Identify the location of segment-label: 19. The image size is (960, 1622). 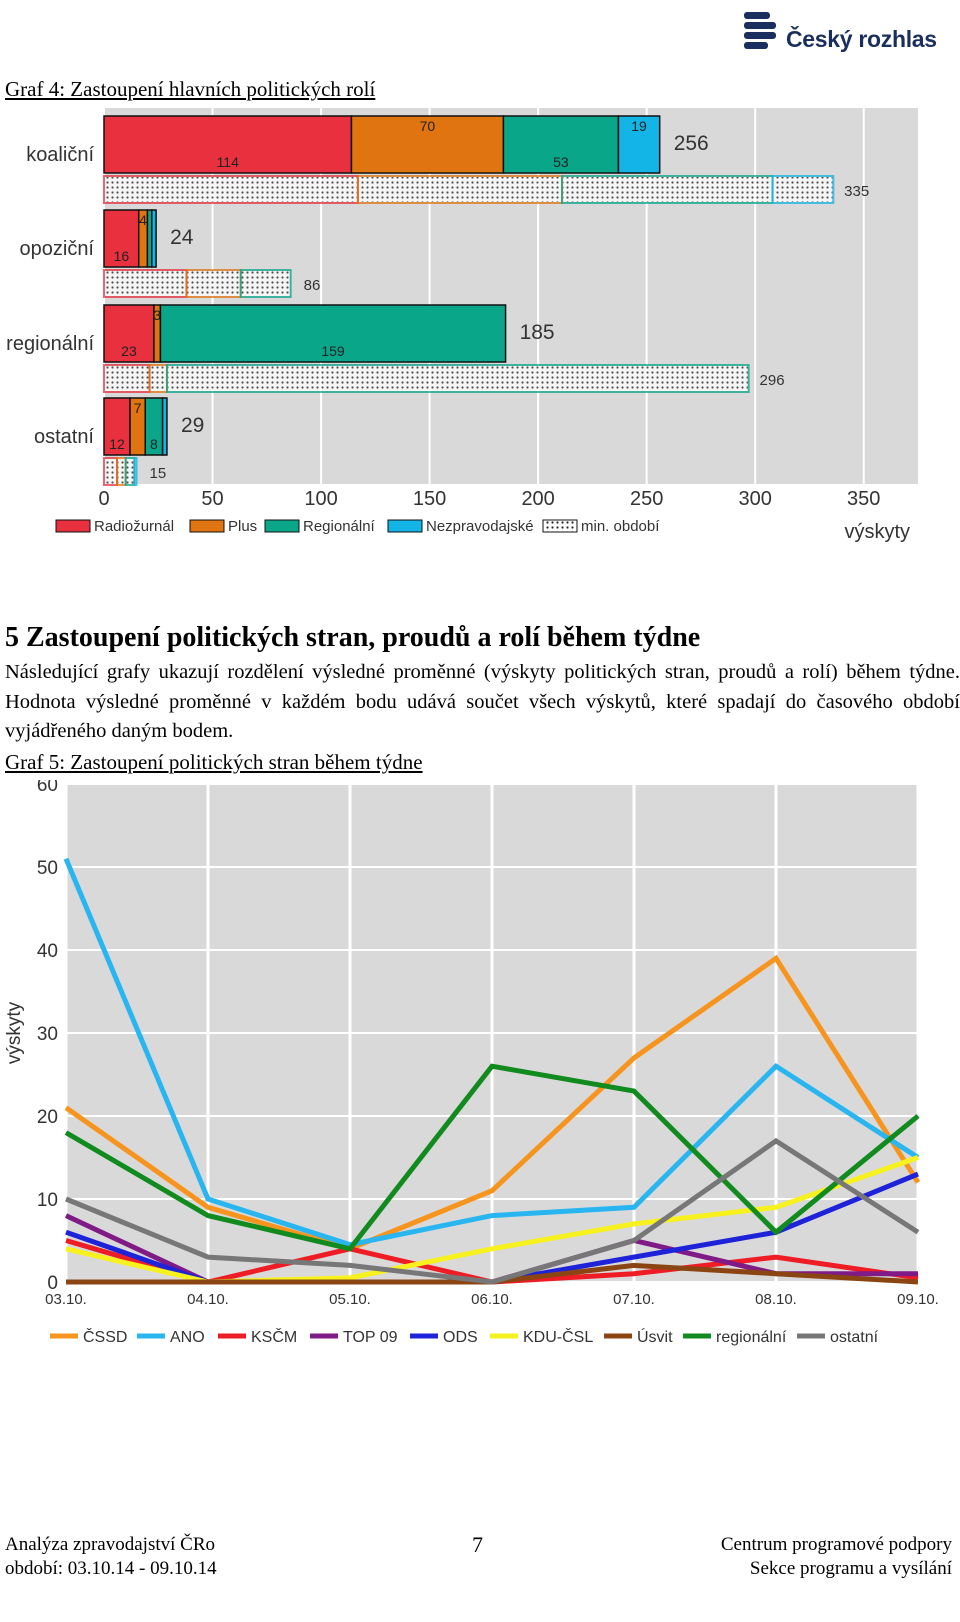
(639, 126).